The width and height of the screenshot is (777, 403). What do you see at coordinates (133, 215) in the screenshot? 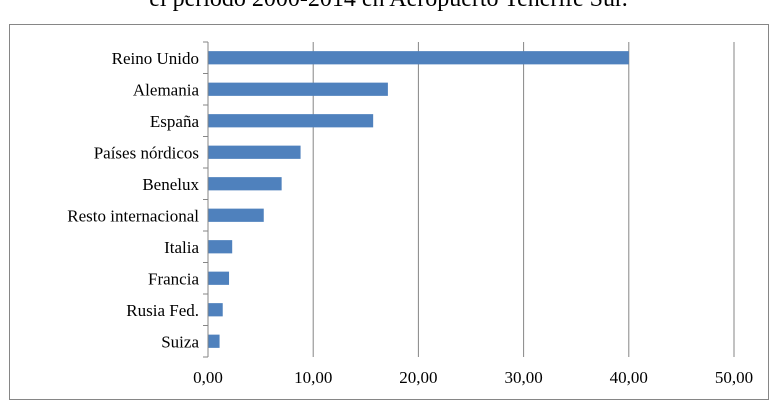
I see `y-category-label: Resto internacional` at bounding box center [133, 215].